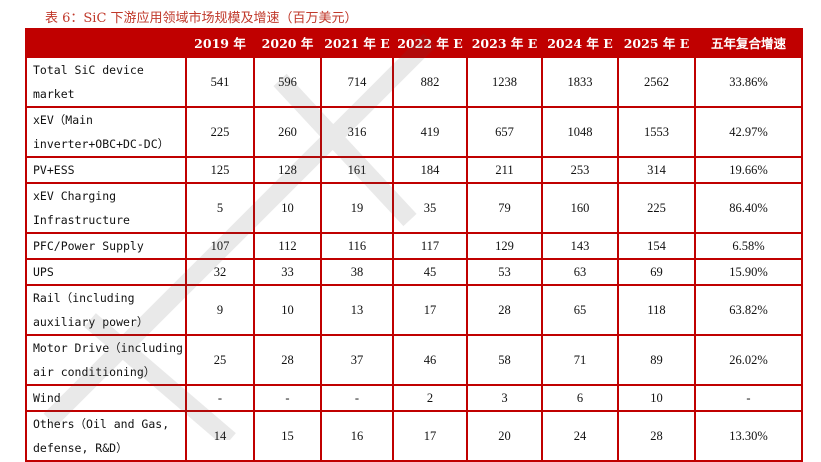 The height and width of the screenshot is (462, 821). What do you see at coordinates (504, 132) in the screenshot?
I see `cell-value: 657` at bounding box center [504, 132].